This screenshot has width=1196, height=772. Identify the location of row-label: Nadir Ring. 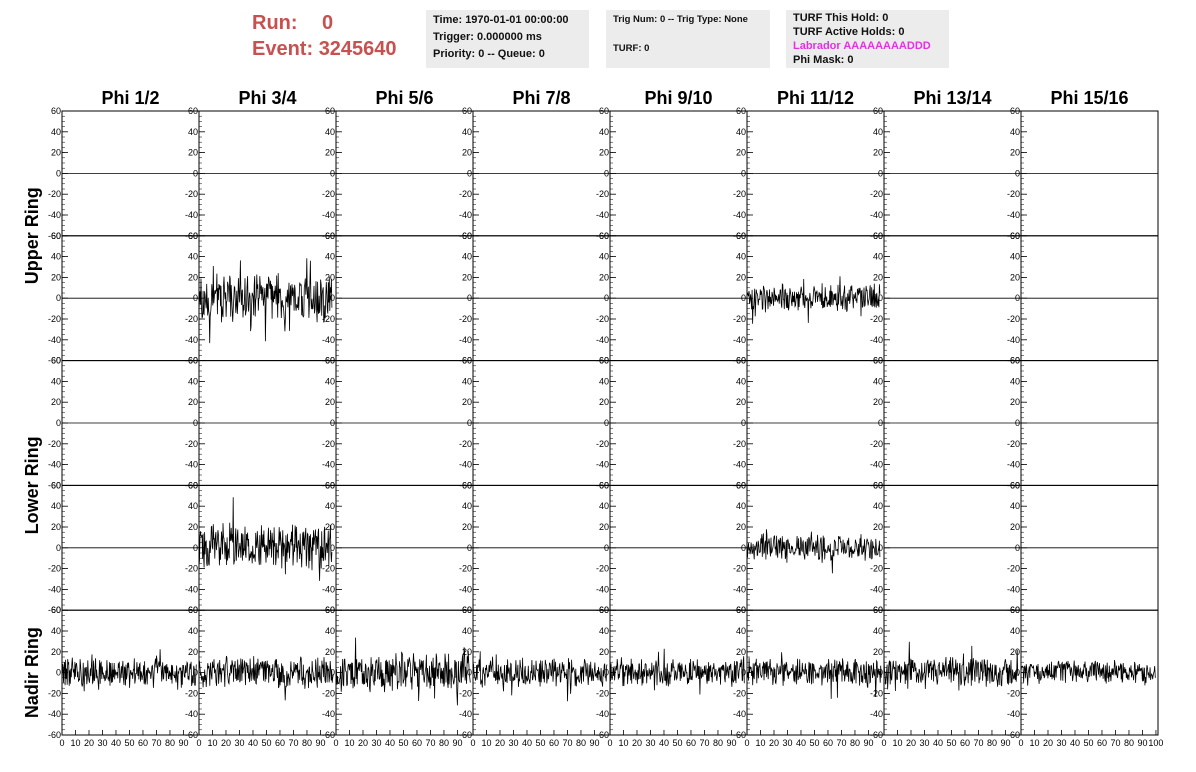
(32, 672).